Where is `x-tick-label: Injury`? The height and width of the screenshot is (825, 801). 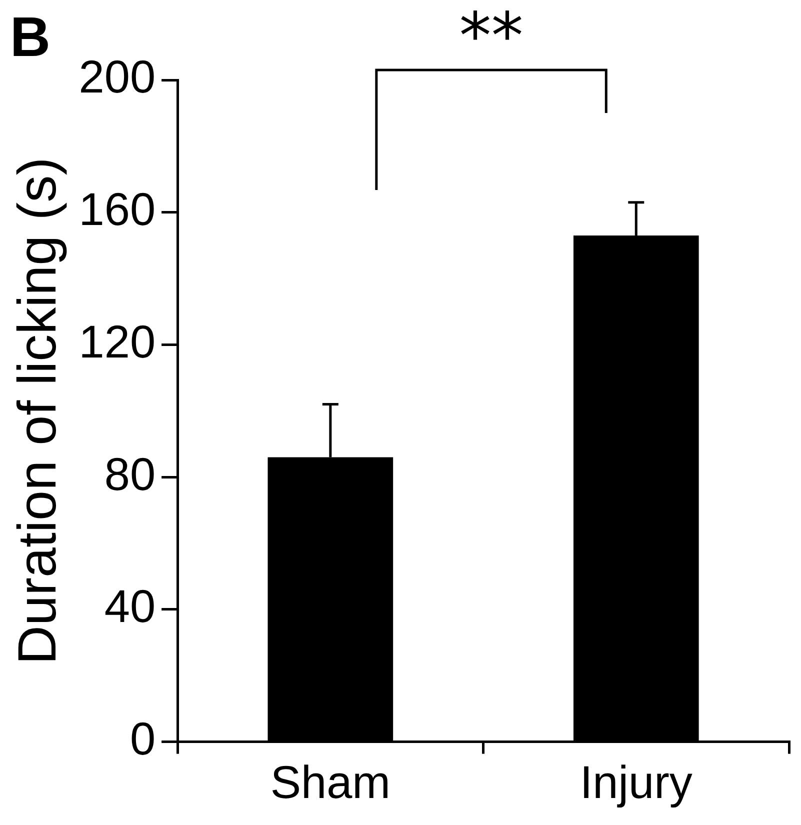
x-tick-label: Injury is located at coordinates (636, 782).